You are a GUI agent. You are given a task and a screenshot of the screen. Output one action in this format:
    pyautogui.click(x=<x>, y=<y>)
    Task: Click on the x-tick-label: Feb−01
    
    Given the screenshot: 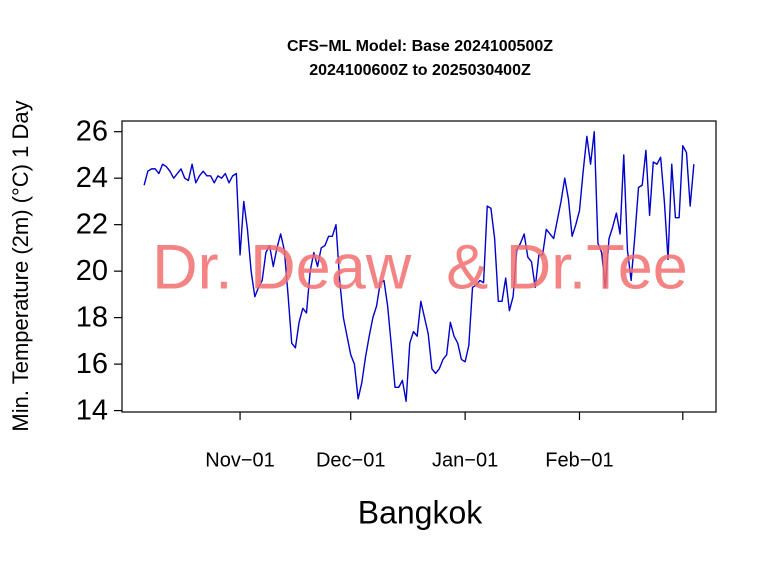 What is the action you would take?
    pyautogui.click(x=579, y=460)
    